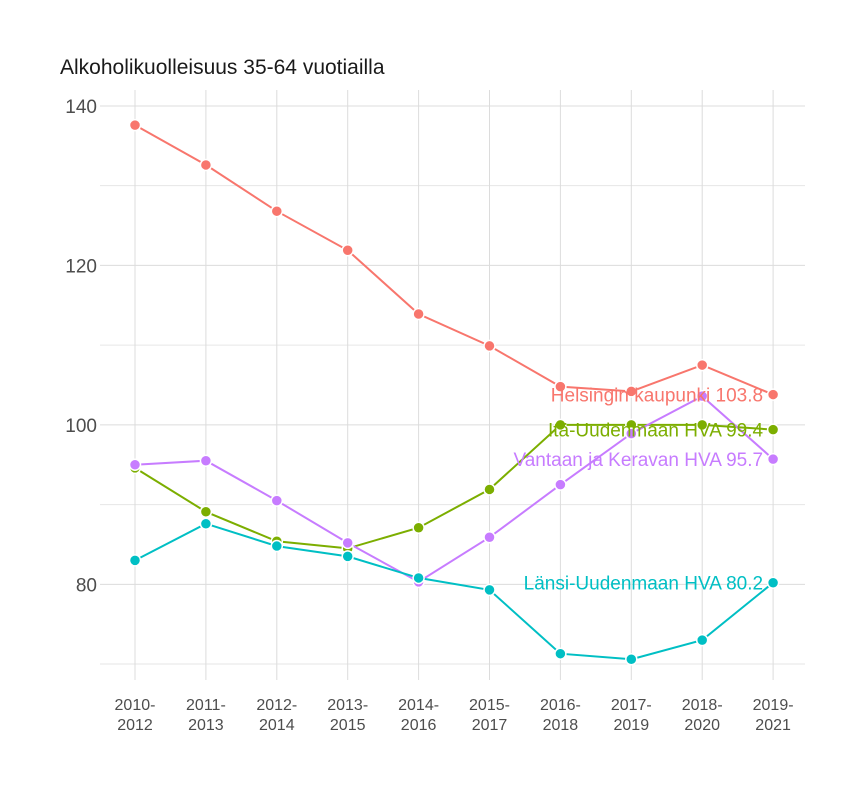 This screenshot has width=864, height=792. Describe the element at coordinates (81, 266) in the screenshot. I see `y-tick-label: 120` at that location.